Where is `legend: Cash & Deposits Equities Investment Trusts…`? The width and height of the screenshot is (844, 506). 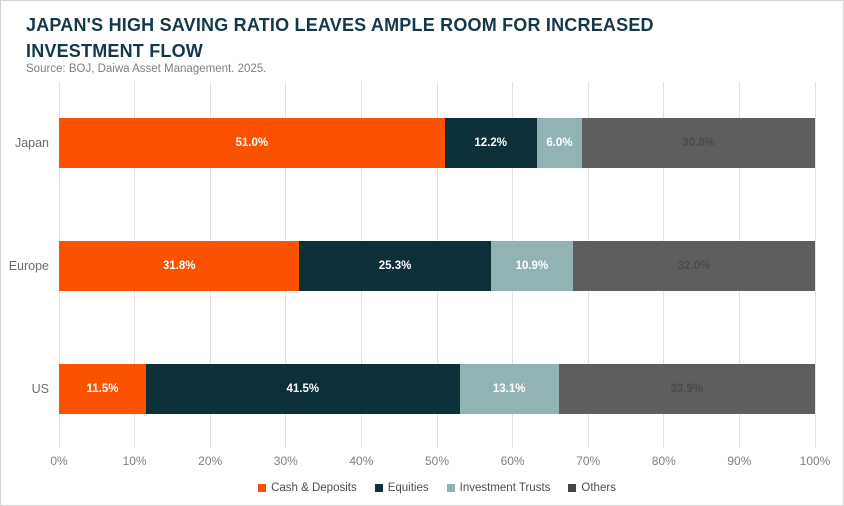 legend: Cash & Deposits Equities Investment Trusts… is located at coordinates (437, 488).